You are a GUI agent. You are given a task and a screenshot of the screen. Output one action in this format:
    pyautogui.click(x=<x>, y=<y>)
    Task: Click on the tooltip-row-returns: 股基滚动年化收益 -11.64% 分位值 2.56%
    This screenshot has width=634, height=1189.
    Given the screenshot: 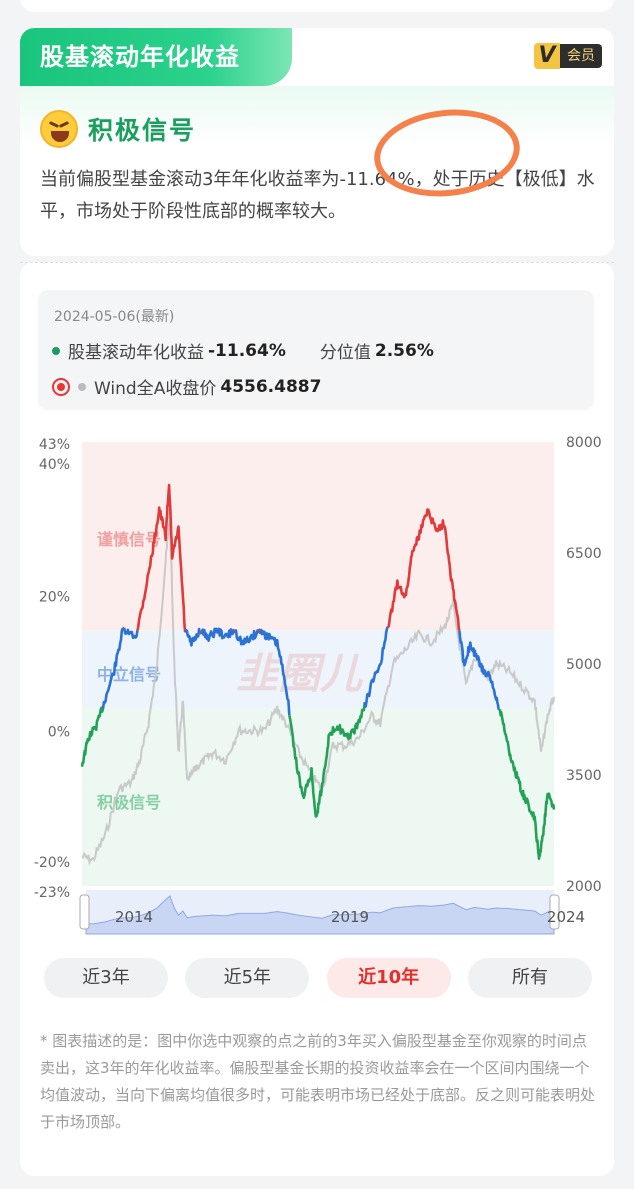 What is the action you would take?
    pyautogui.click(x=243, y=350)
    